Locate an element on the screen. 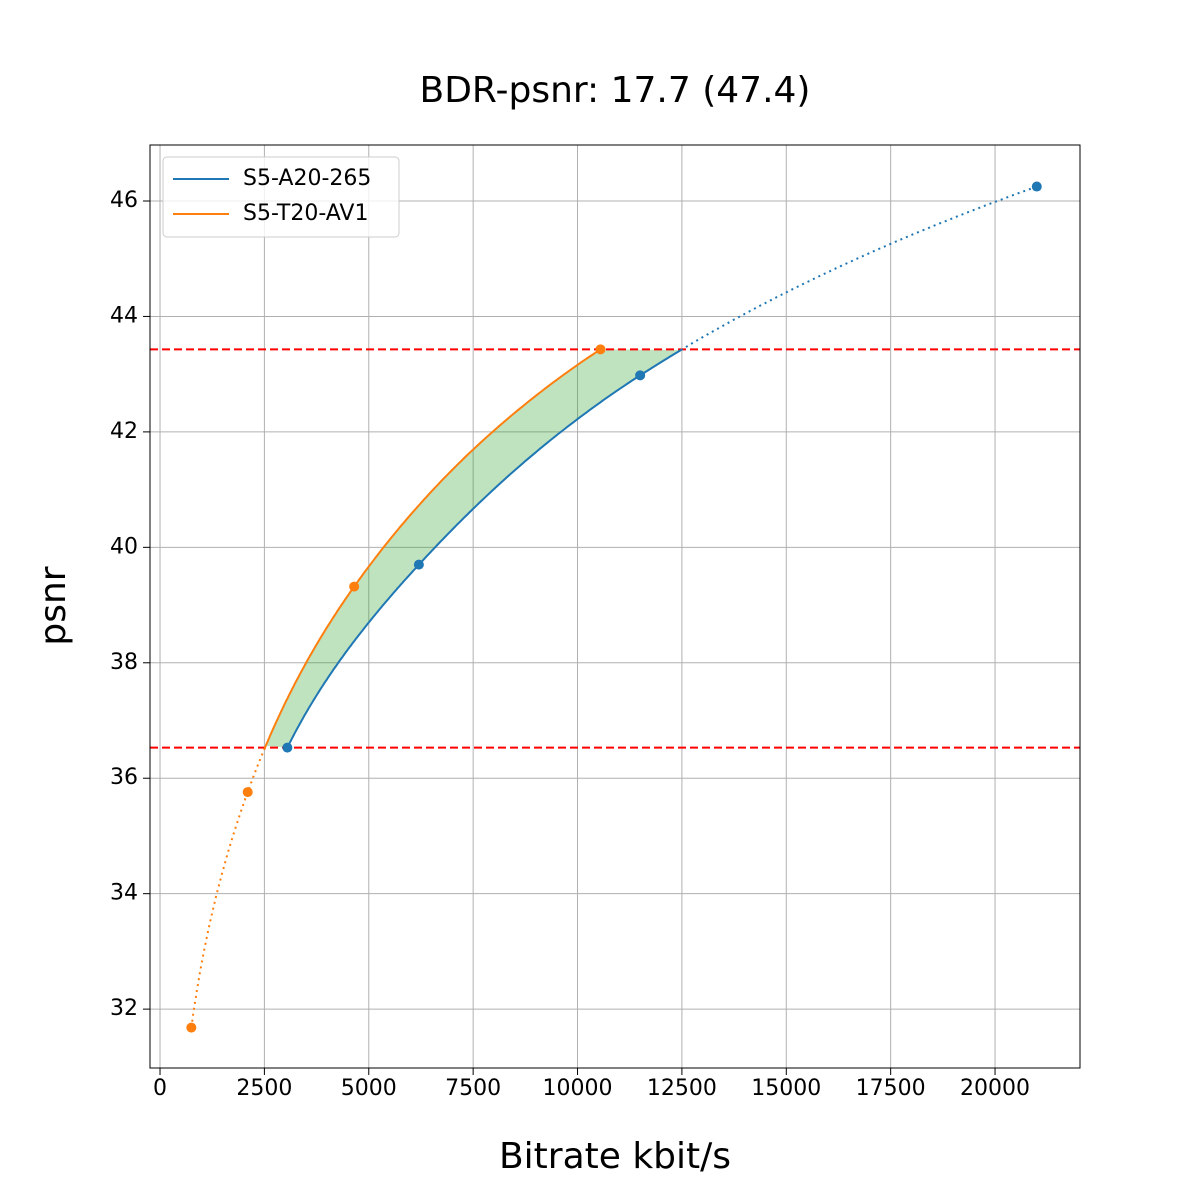  y-tick-label: 34 is located at coordinates (124, 893).